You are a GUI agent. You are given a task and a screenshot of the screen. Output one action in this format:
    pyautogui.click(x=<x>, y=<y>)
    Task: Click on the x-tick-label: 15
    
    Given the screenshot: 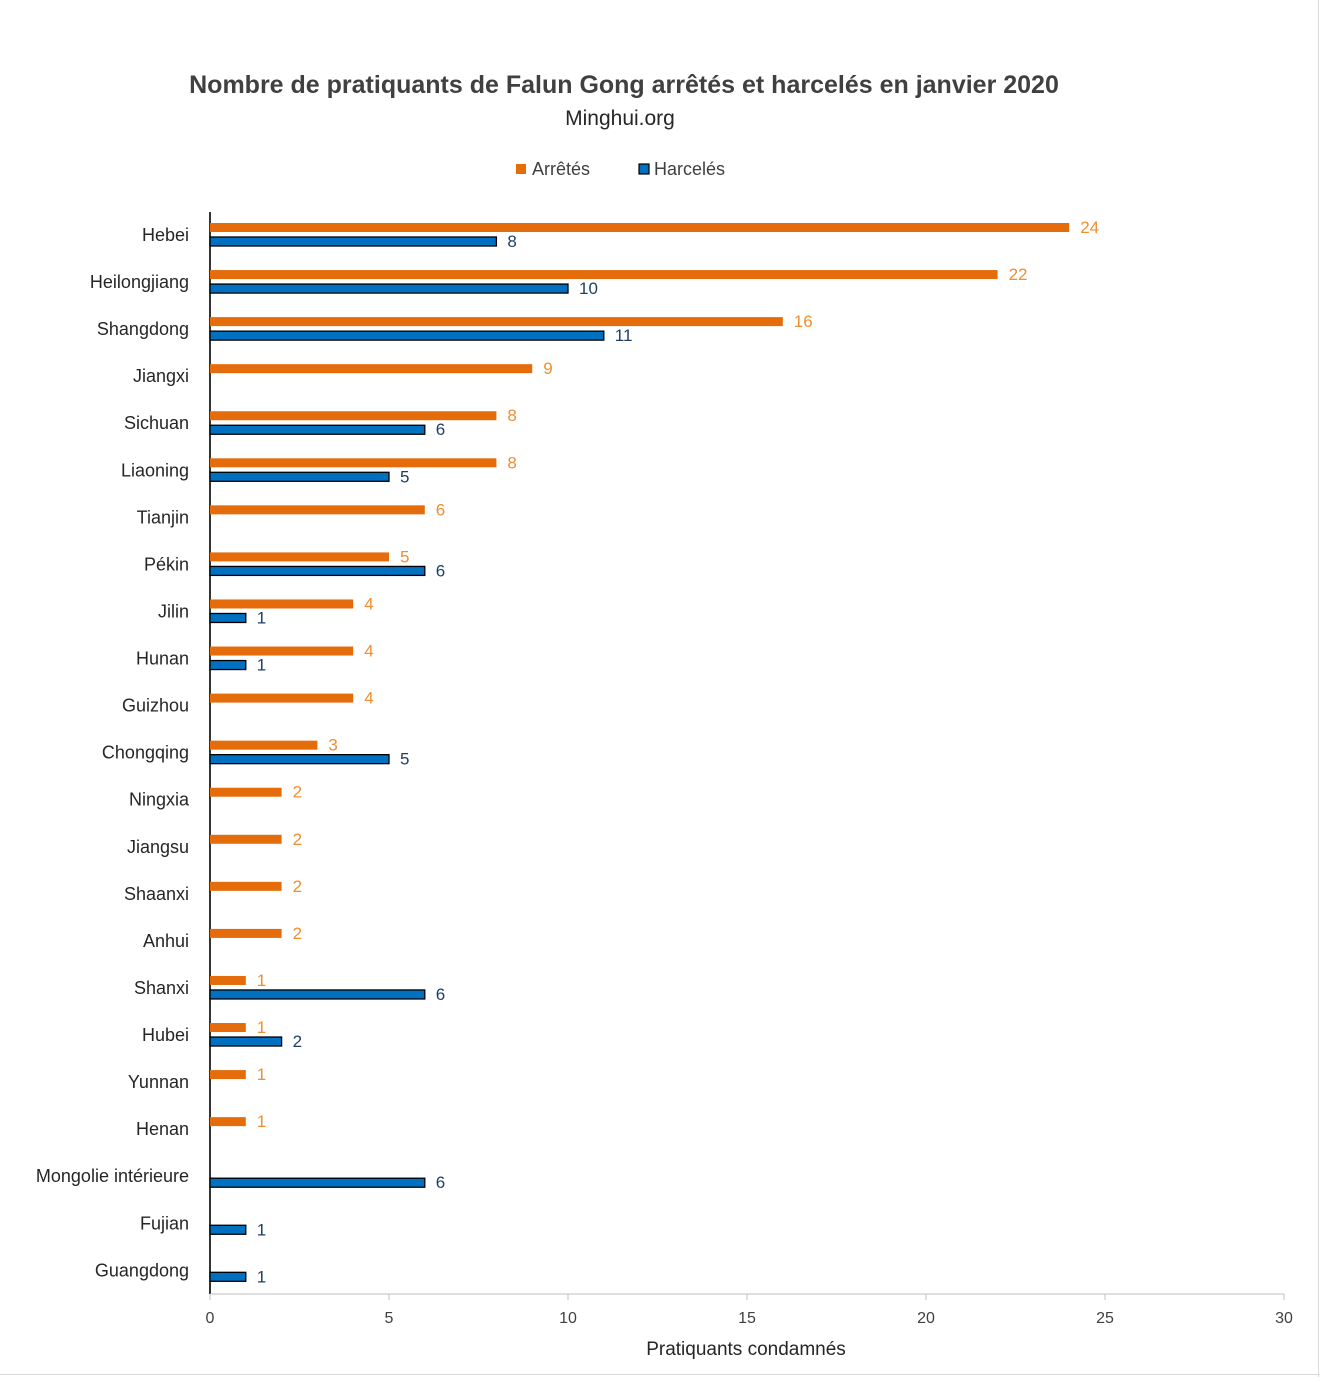 What is the action you would take?
    pyautogui.click(x=747, y=1318)
    